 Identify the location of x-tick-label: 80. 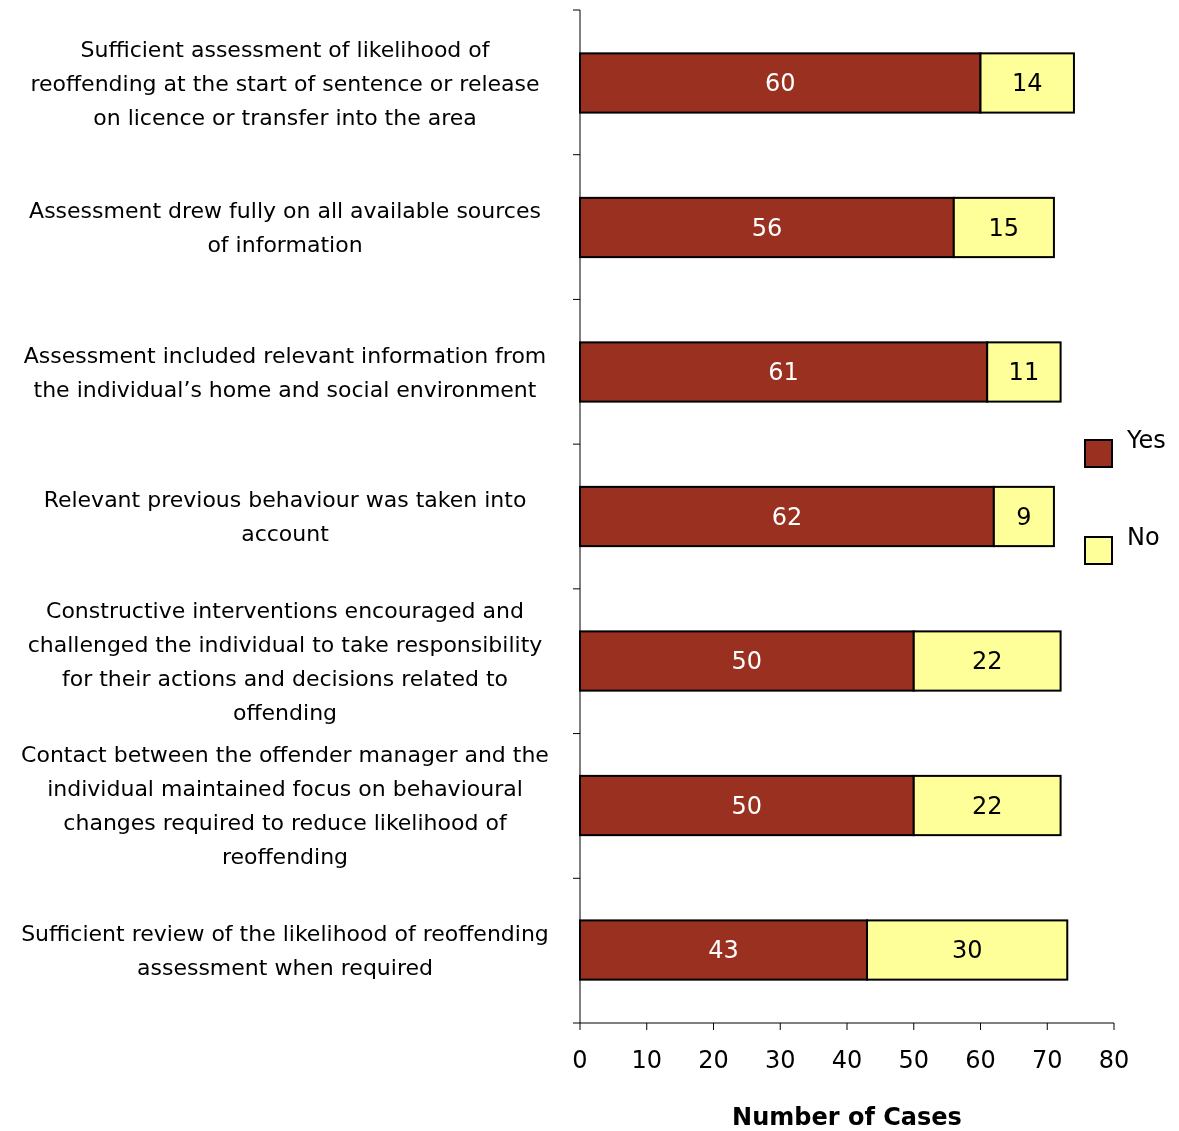
(1114, 1060).